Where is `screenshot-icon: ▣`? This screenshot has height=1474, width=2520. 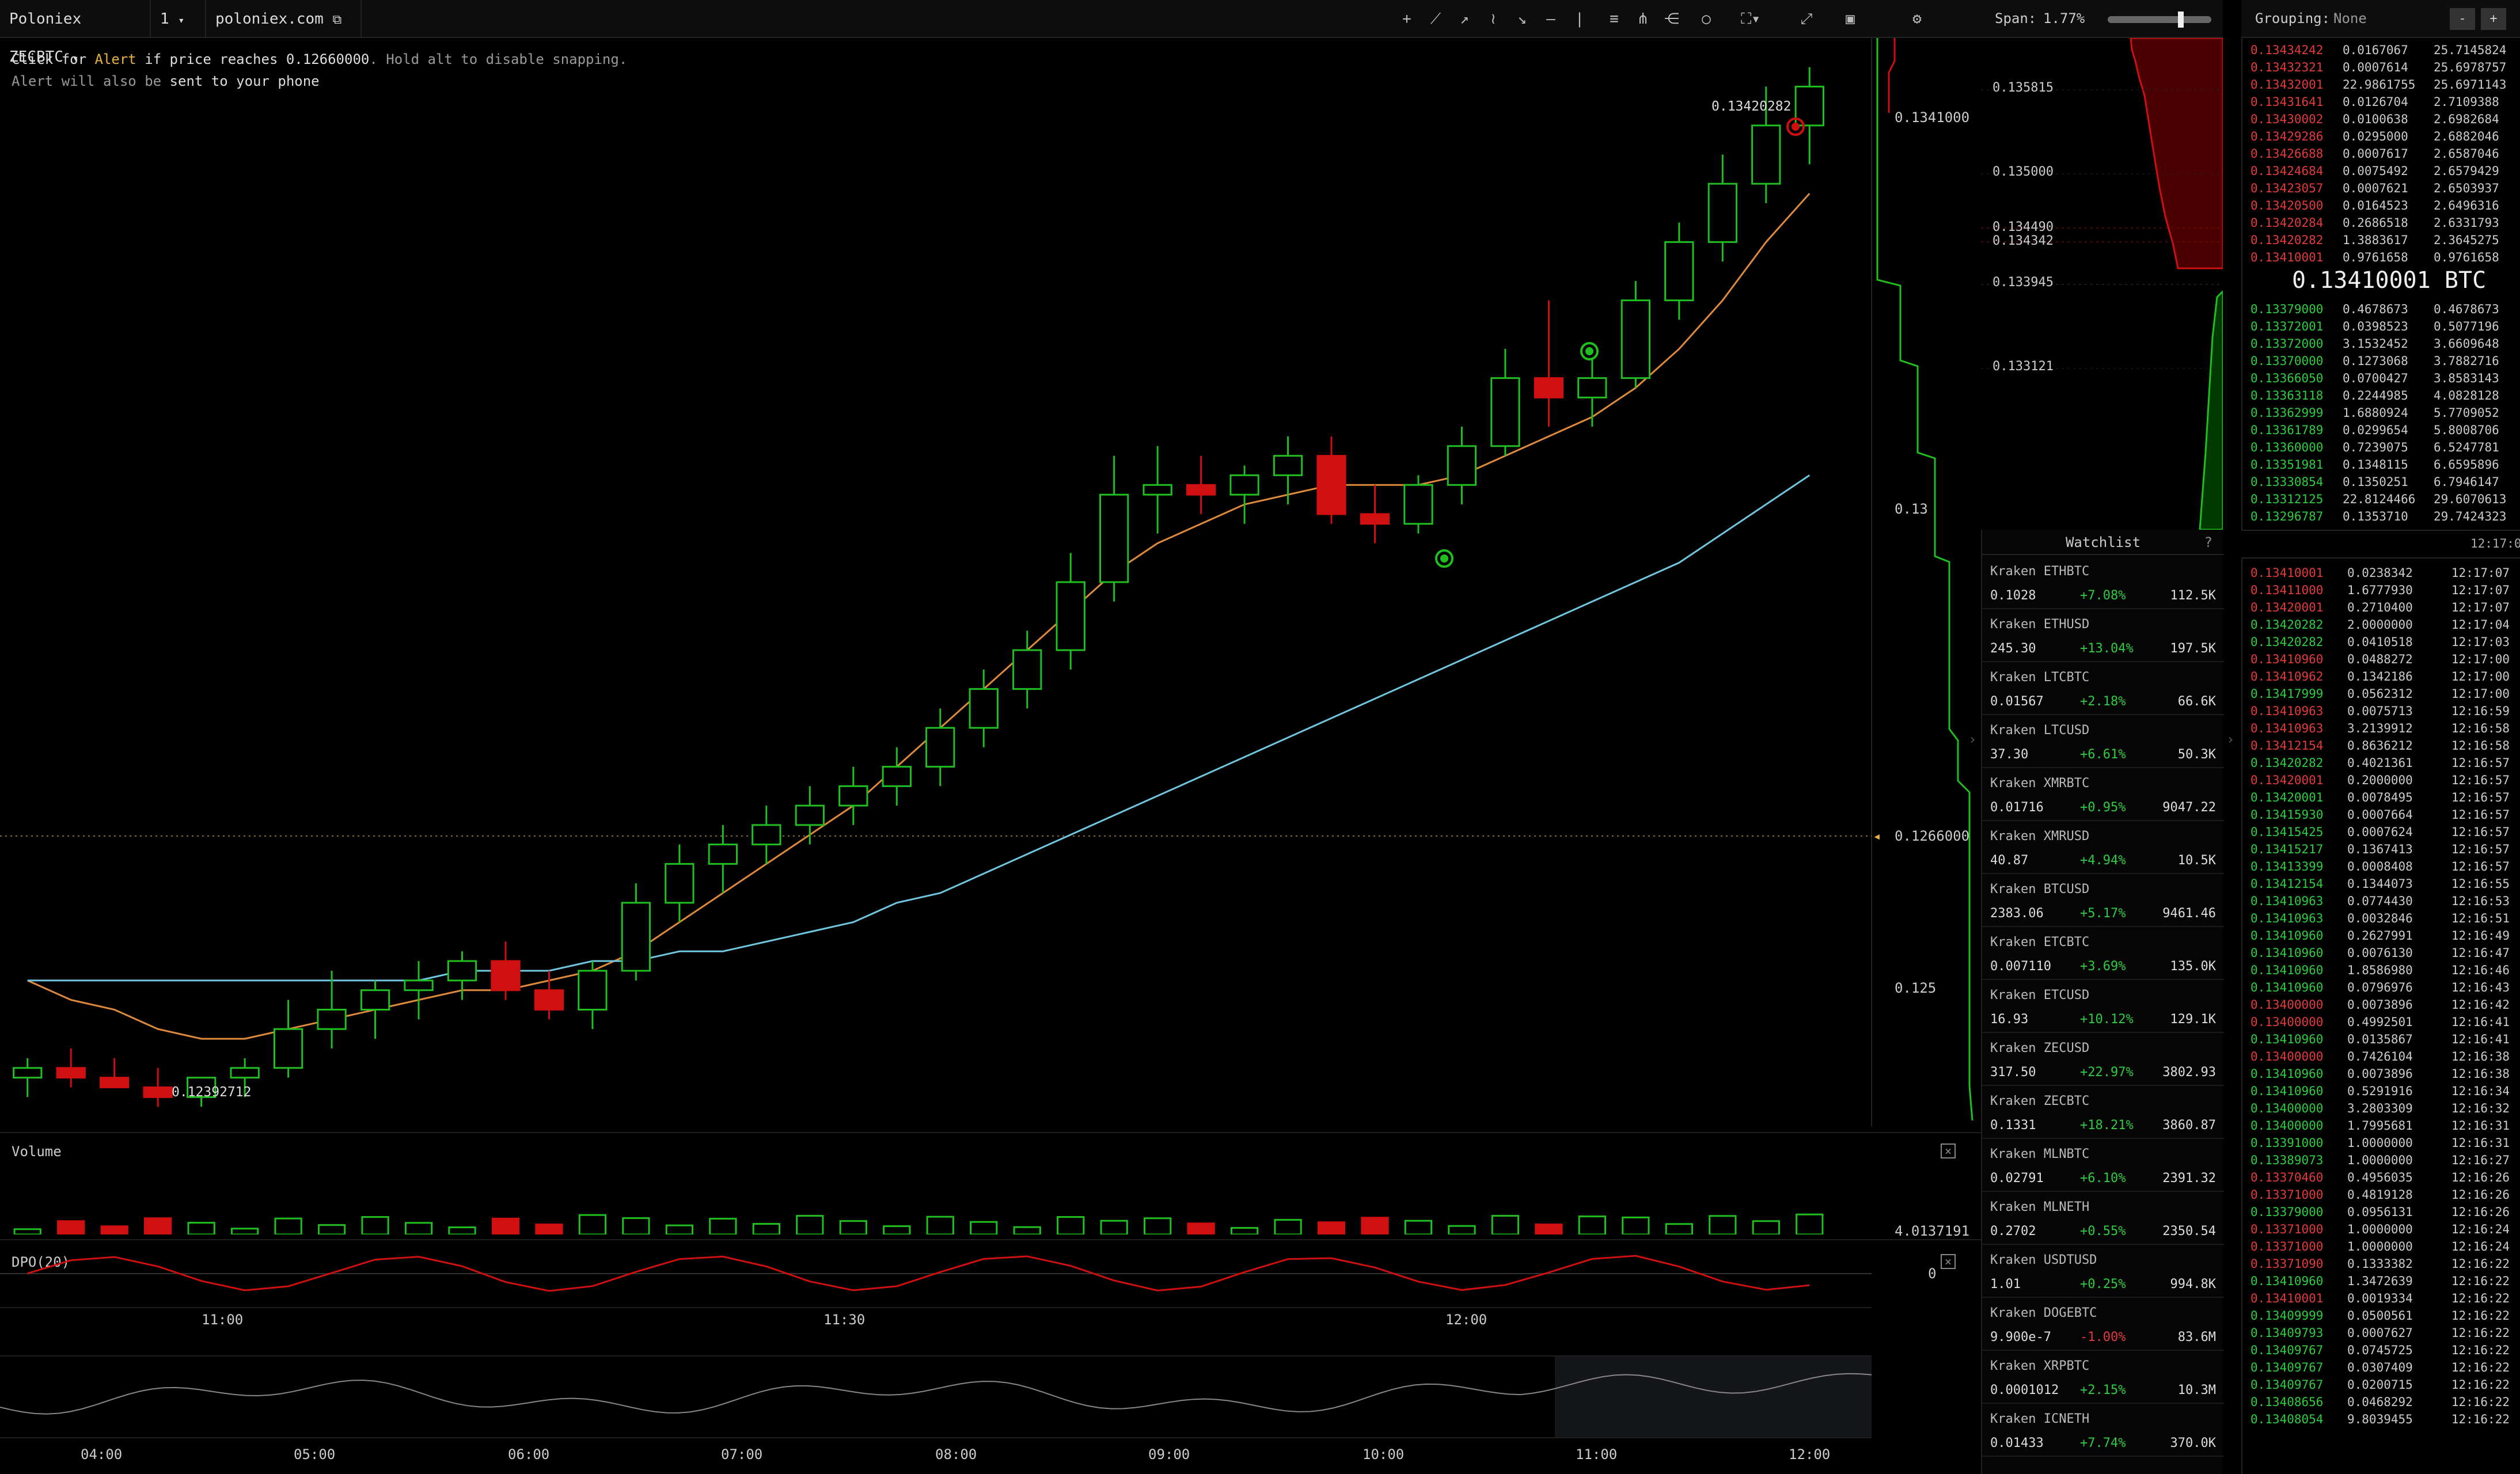
screenshot-icon: ▣ is located at coordinates (1850, 19).